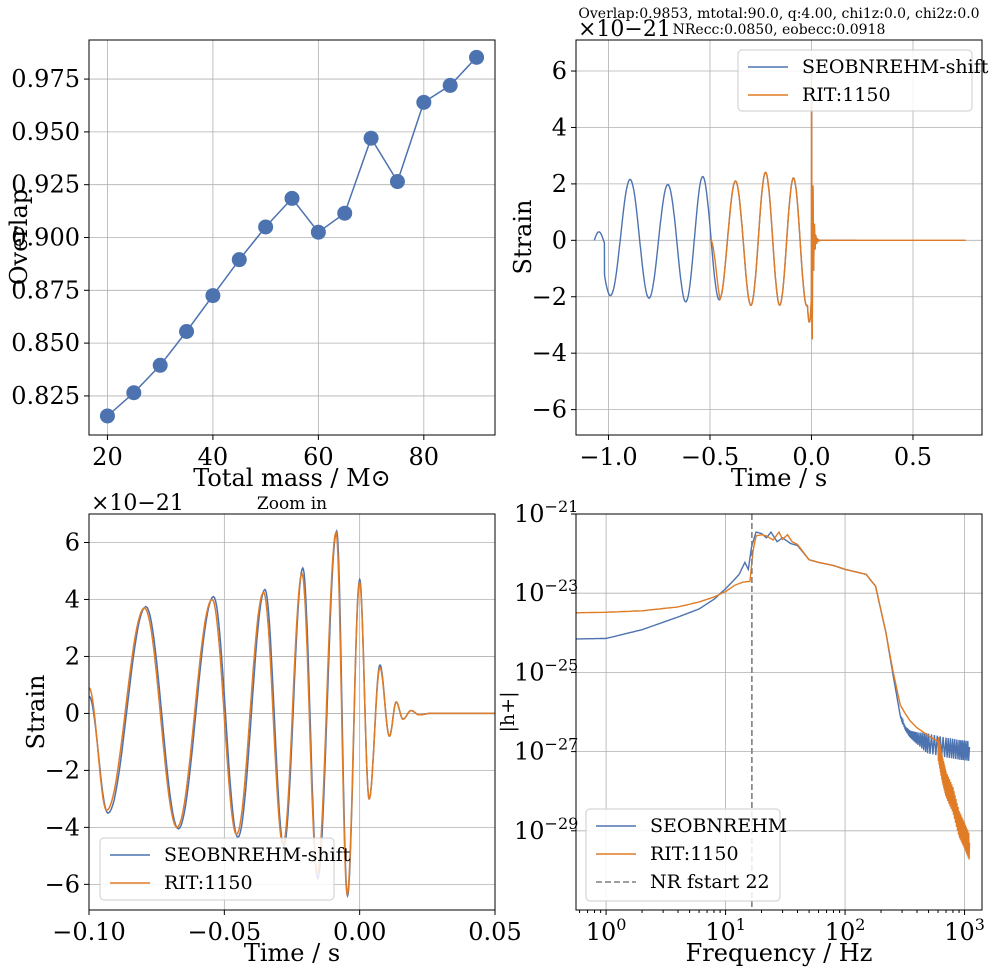 This screenshot has height=973, width=989. What do you see at coordinates (559, 240) in the screenshot?
I see `tr-ytick-label: 0` at bounding box center [559, 240].